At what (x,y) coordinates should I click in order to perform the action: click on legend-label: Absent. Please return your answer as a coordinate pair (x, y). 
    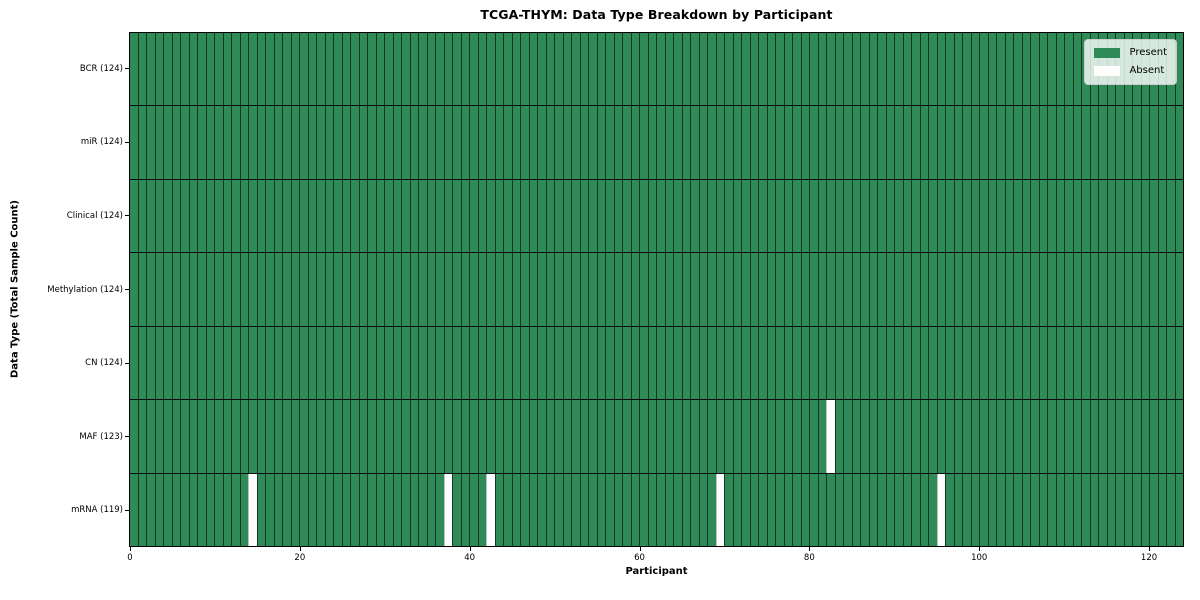
    Looking at the image, I should click on (1147, 70).